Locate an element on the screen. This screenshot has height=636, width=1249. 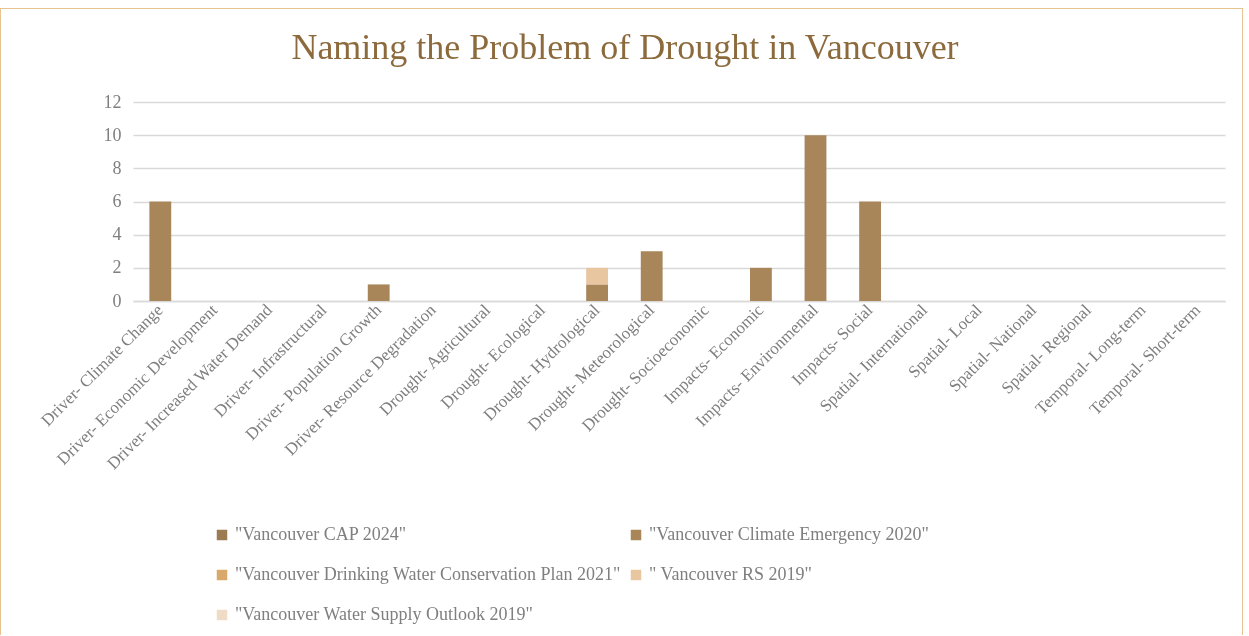
y-tick-label: 10 is located at coordinates (112, 134).